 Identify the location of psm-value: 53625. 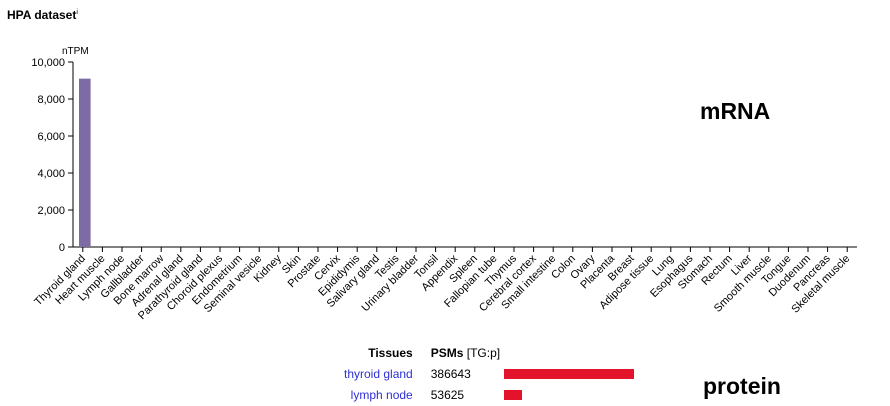
(447, 394).